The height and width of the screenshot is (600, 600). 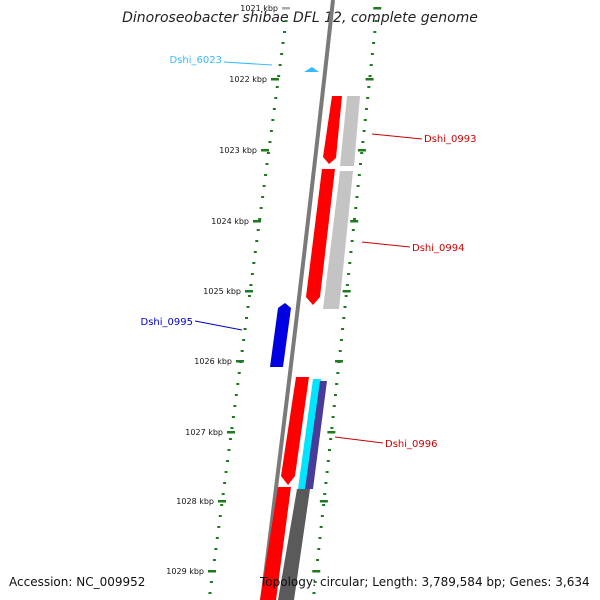 I want to click on gene-label-dshi-6023: Dshi_6023, so click(x=196, y=60).